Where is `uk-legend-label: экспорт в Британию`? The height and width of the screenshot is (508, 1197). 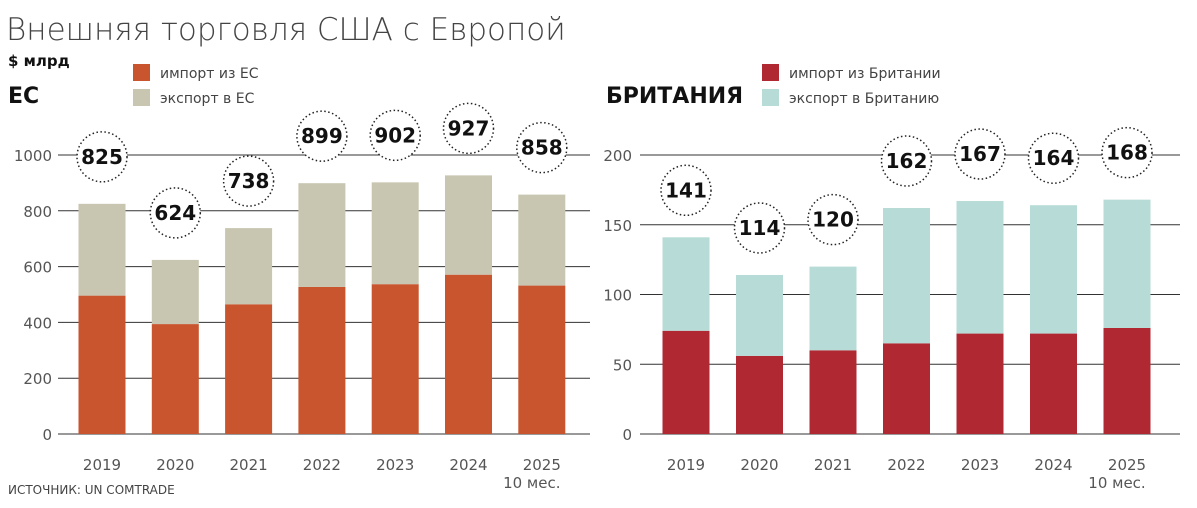
uk-legend-label: экспорт в Британию is located at coordinates (864, 99).